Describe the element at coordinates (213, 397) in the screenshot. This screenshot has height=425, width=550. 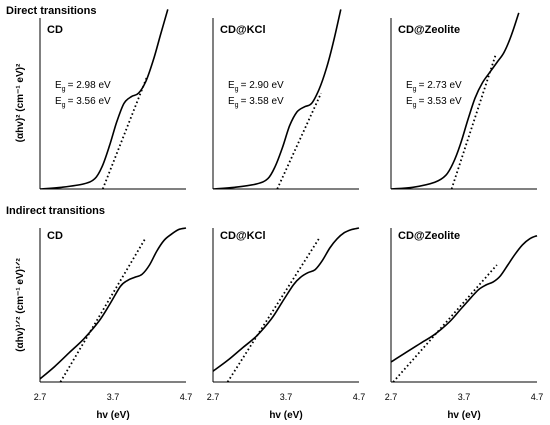
I see `x-tick-label-row1-panel1-0: 2.7` at that location.